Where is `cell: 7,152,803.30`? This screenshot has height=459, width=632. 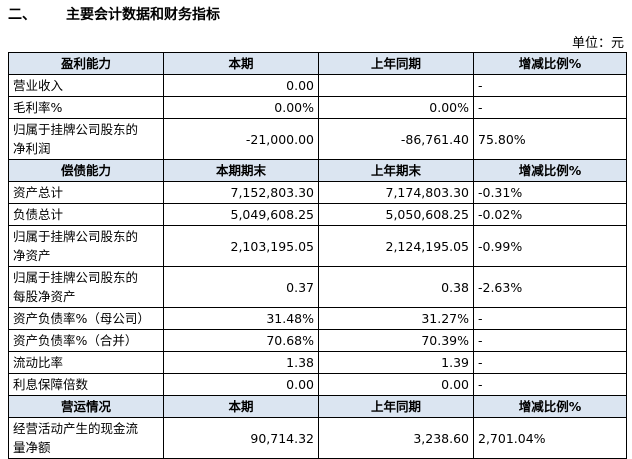
cell: 7,152,803.30 is located at coordinates (241, 192).